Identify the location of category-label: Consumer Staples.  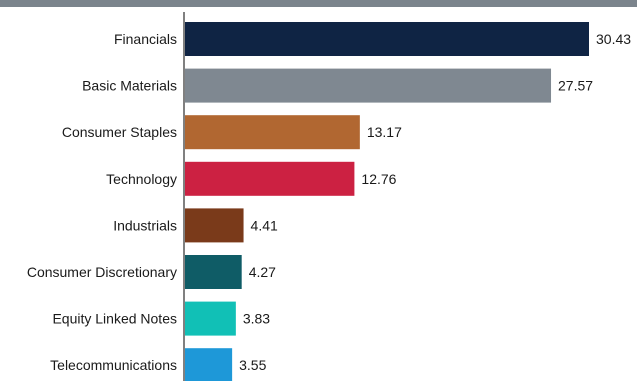
(119, 132).